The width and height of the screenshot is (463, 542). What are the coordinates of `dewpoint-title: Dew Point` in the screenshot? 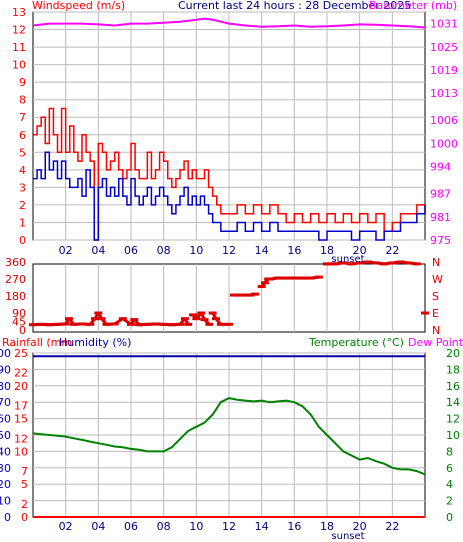 It's located at (435, 342).